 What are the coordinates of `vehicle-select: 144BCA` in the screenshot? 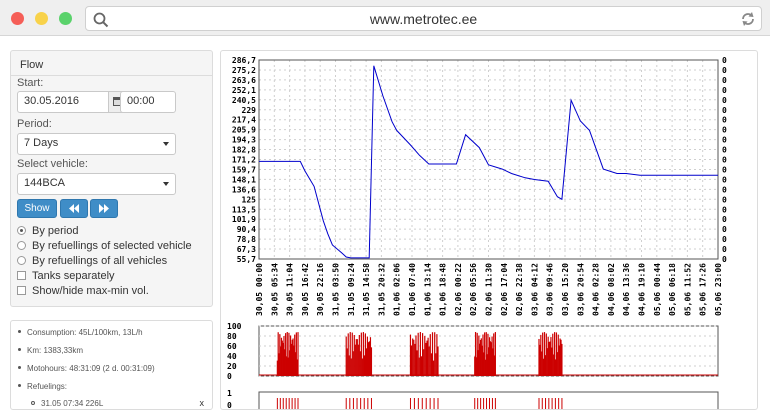 It's located at (96, 184).